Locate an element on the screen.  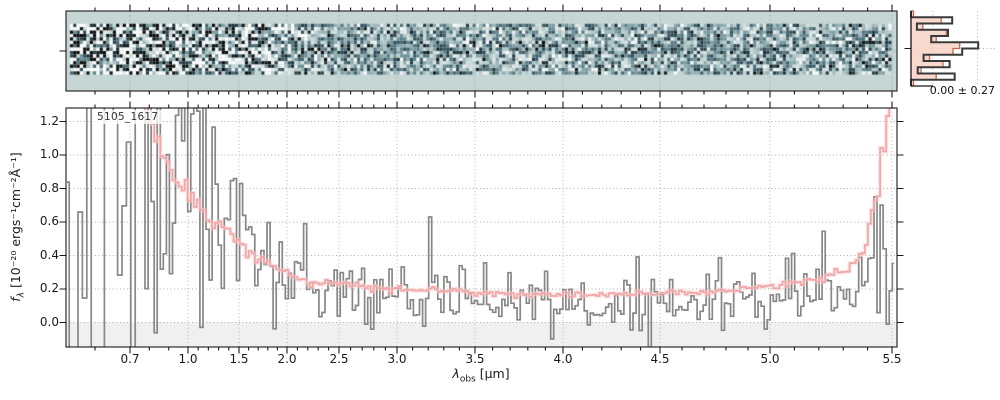
y-axis-units: [10⁻²⁰ ergs⁻¹cm⁻²Å⁻¹] is located at coordinates (15, 222).